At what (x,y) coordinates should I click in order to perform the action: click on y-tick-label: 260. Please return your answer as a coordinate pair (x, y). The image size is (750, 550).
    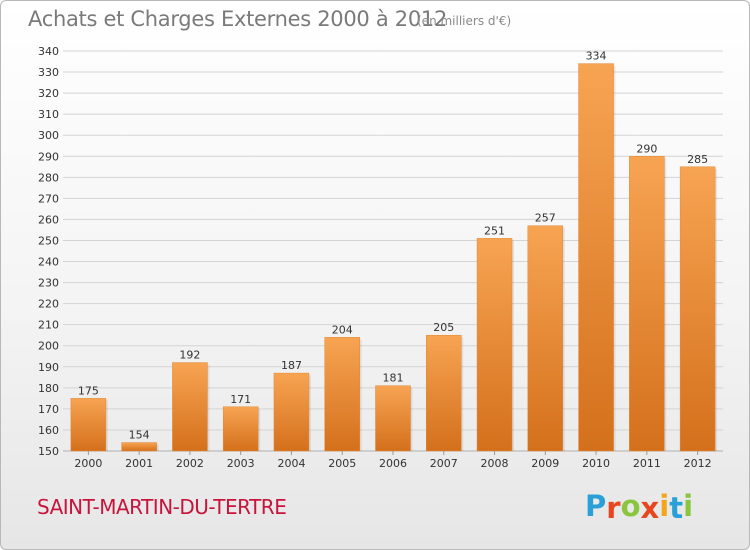
    Looking at the image, I should click on (48, 219).